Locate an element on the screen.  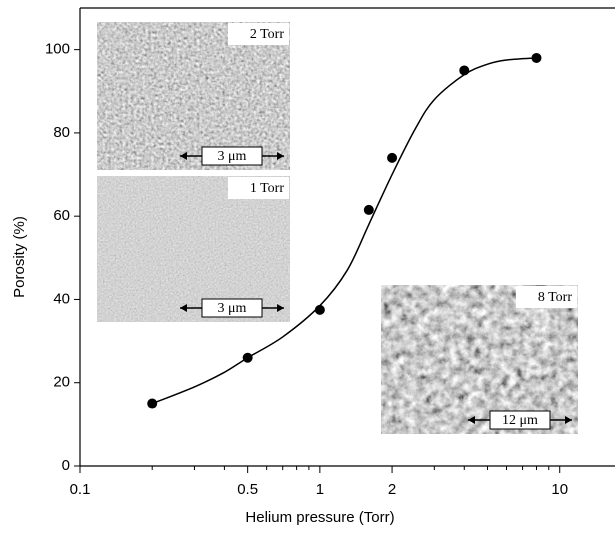
inset-label: 2 Torr is located at coordinates (267, 34).